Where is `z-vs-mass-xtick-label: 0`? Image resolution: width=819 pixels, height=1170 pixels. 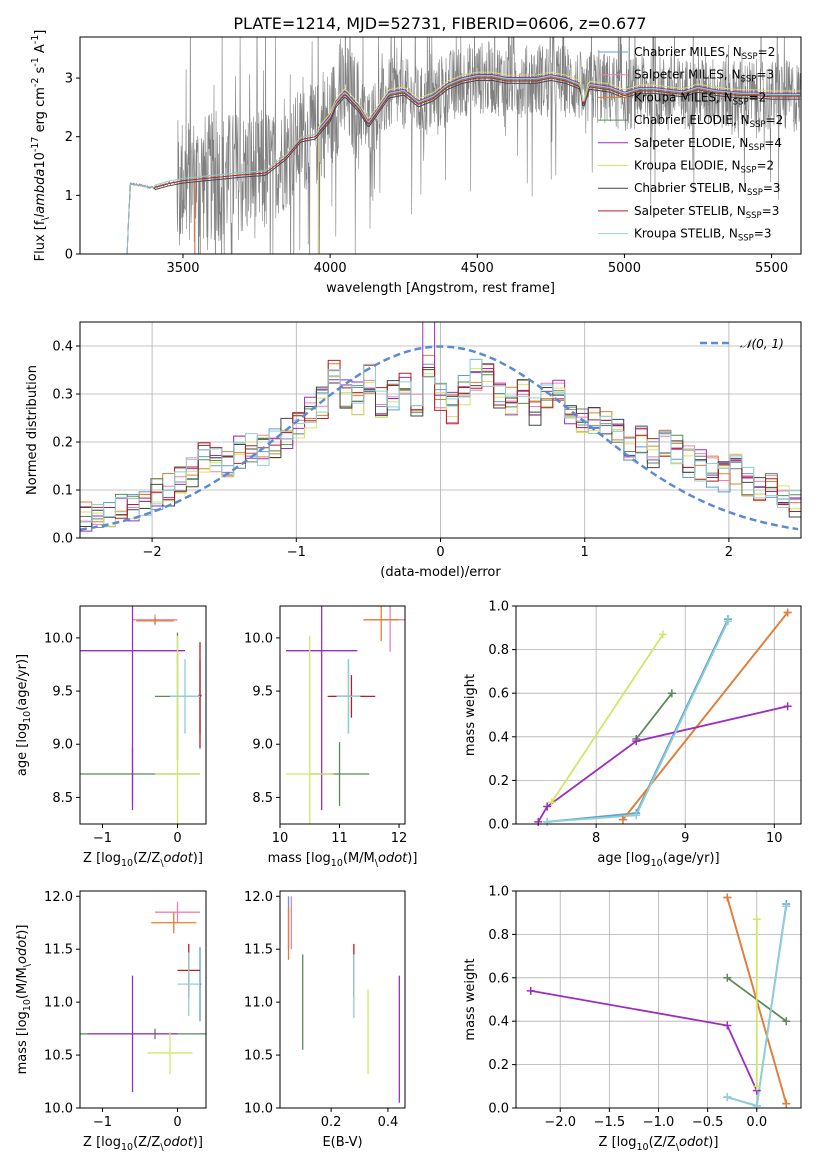
z-vs-mass-xtick-label: 0 is located at coordinates (177, 1122).